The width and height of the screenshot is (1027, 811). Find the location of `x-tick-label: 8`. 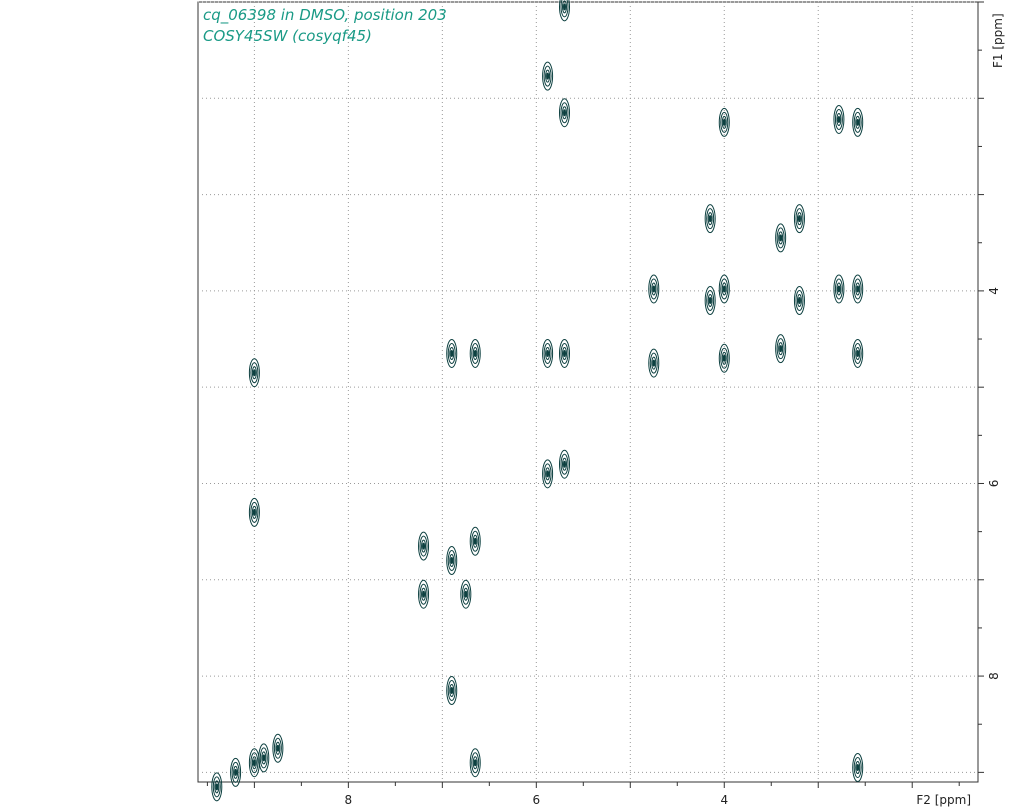

x-tick-label: 8 is located at coordinates (349, 800).